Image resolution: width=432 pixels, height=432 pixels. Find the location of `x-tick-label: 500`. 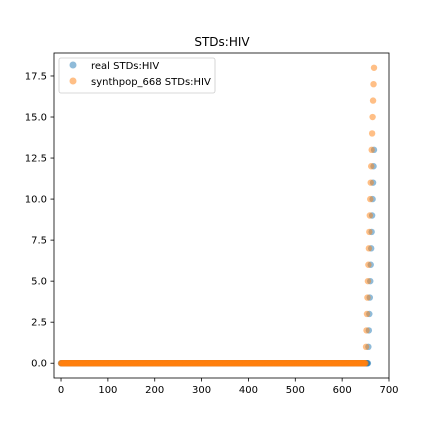

x-tick-label: 500 is located at coordinates (295, 390).